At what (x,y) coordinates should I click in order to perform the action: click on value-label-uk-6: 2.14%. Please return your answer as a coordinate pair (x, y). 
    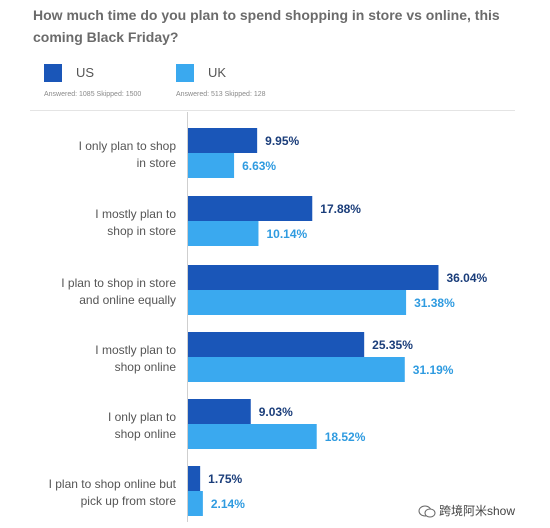
    Looking at the image, I should click on (228, 504).